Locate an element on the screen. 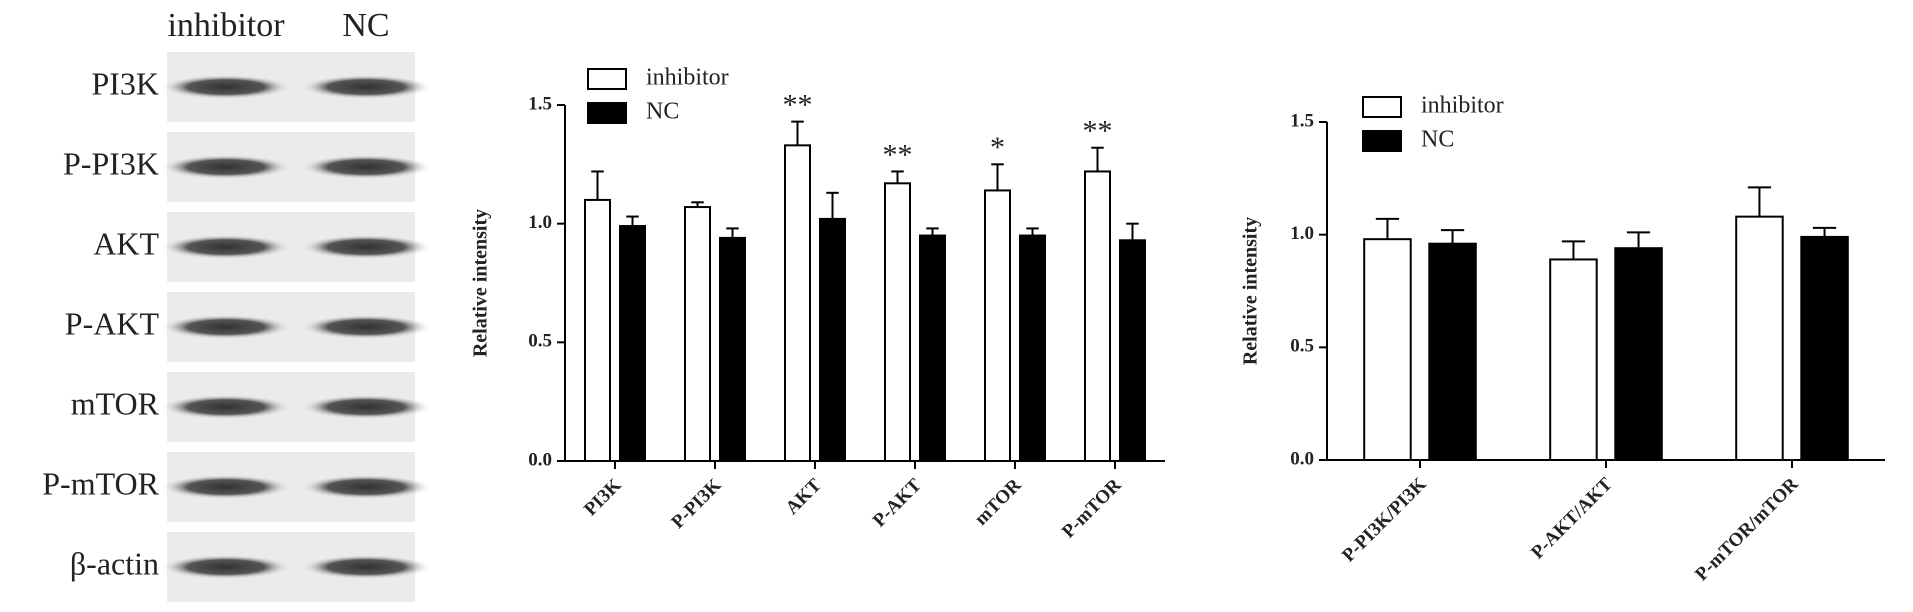 Image resolution: width=1913 pixels, height=612 pixels. protein-label: P-mTOR is located at coordinates (100, 483).